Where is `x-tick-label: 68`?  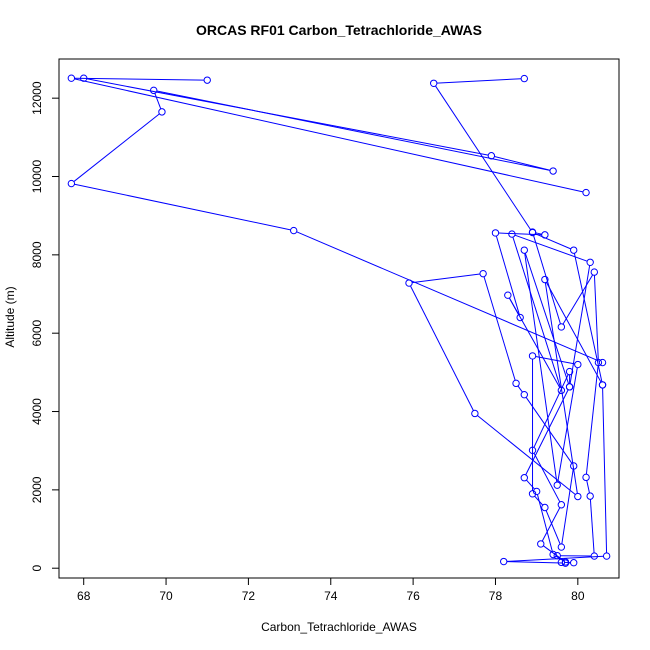
x-tick-label: 68 is located at coordinates (84, 596).